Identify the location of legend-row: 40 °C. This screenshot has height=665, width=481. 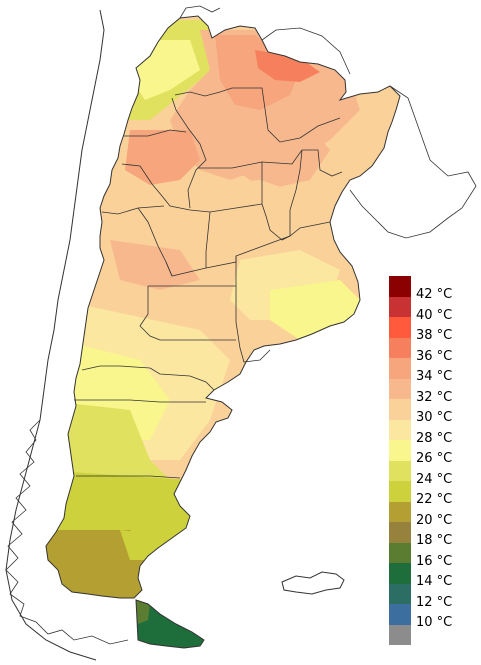
(429, 309).